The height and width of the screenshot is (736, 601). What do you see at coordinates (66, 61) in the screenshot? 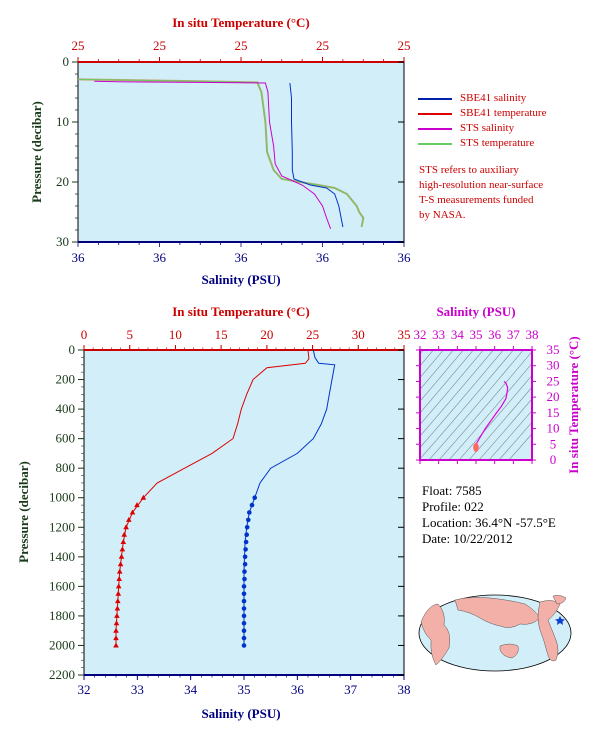
I see `y-tick-label: 0` at bounding box center [66, 61].